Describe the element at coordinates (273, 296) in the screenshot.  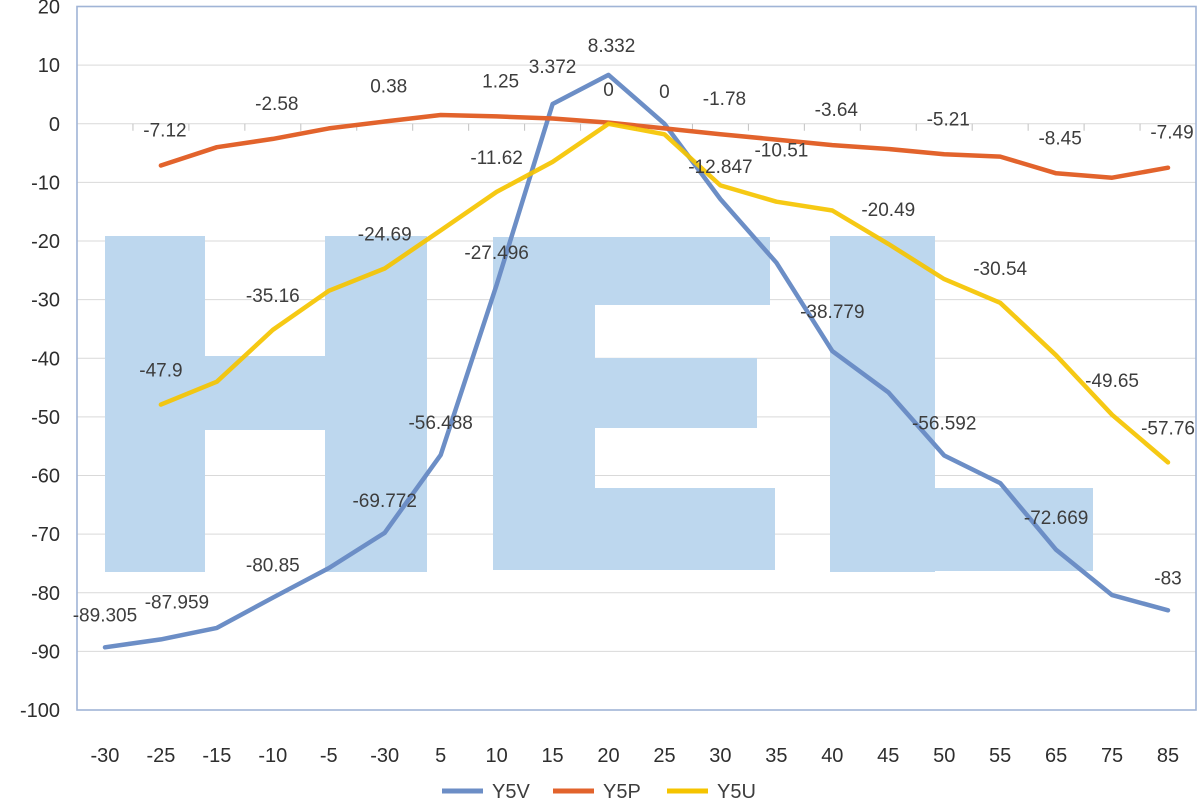
I see `data-label-y5u: -35.16` at that location.